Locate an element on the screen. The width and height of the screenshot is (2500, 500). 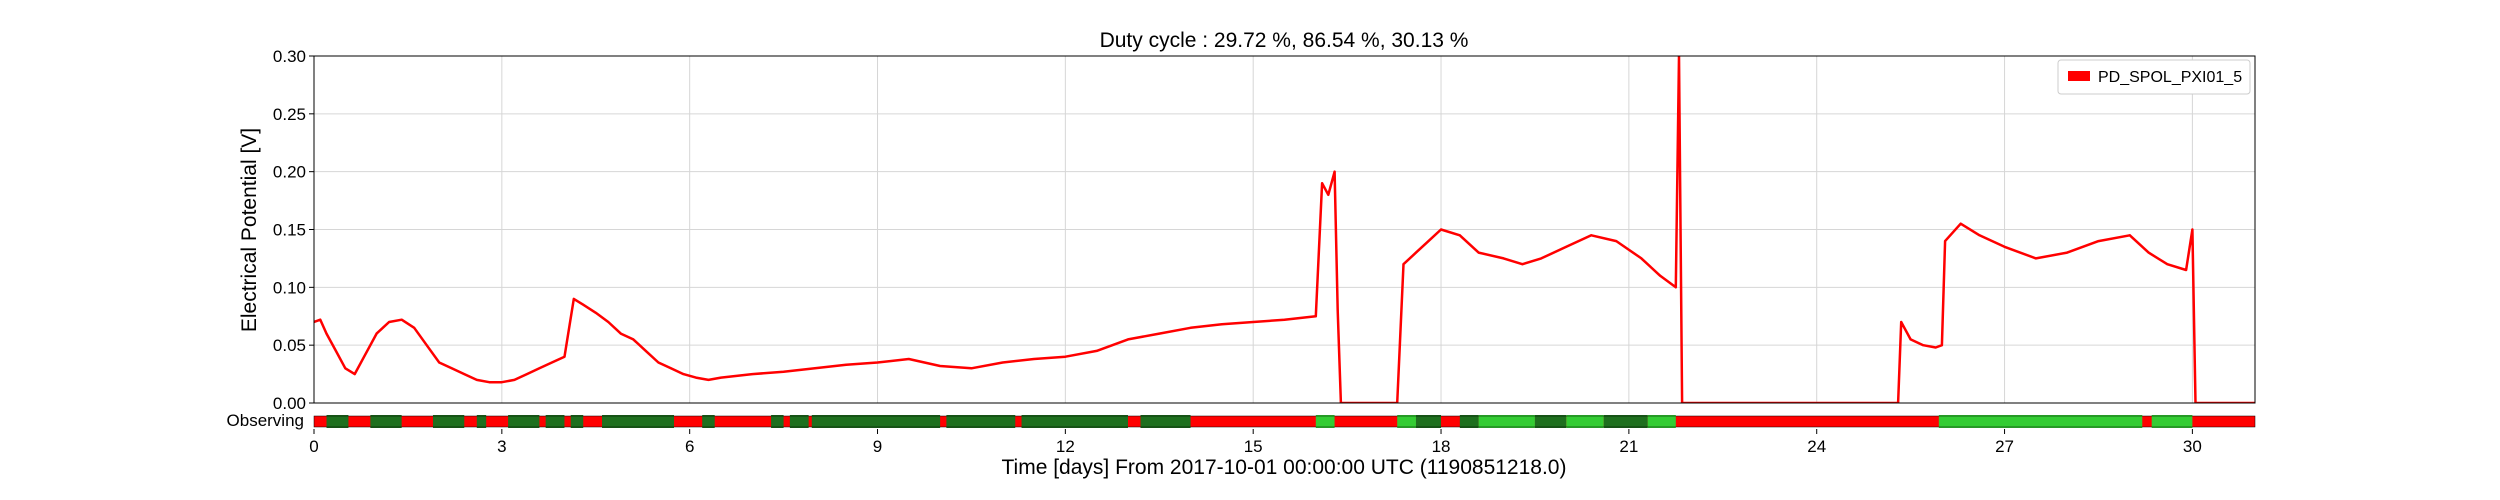
y-tick-label: 0.25 is located at coordinates (289, 114).